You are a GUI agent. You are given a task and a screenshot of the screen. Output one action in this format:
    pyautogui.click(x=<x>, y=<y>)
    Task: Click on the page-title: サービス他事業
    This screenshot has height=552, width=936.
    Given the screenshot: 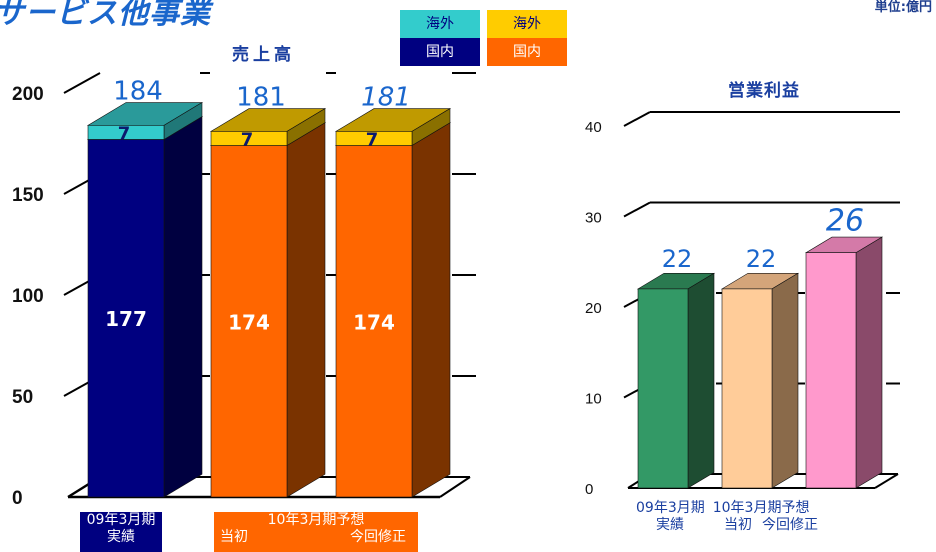 What is the action you would take?
    pyautogui.click(x=105, y=15)
    